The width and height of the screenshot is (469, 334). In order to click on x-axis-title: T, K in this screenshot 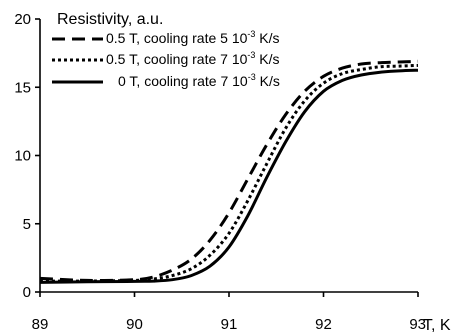, I will do `click(437, 325)`.